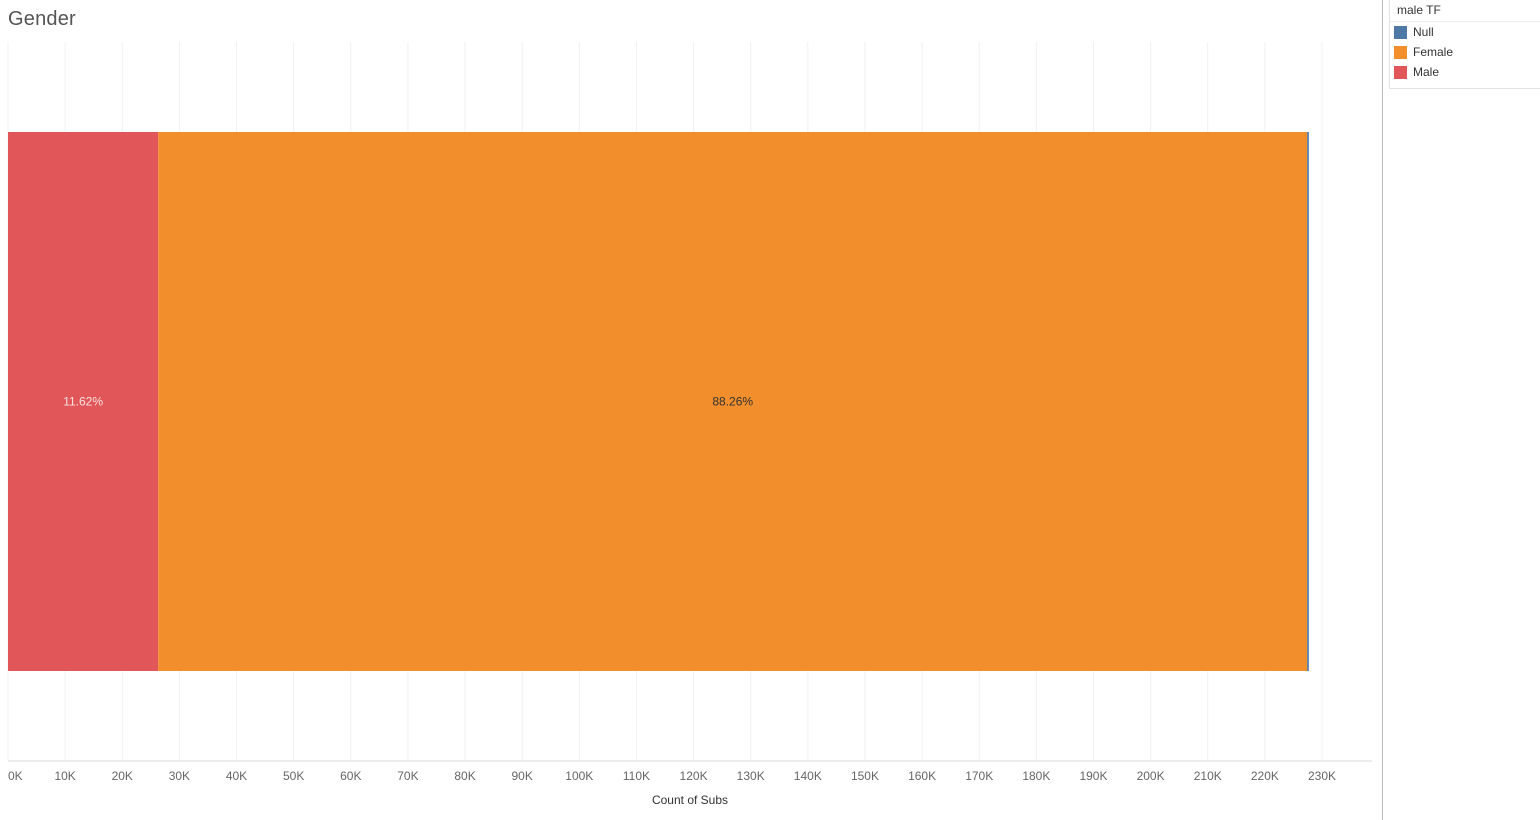 Image resolution: width=1540 pixels, height=820 pixels. Describe the element at coordinates (293, 776) in the screenshot. I see `x-tick-label: 50K` at that location.